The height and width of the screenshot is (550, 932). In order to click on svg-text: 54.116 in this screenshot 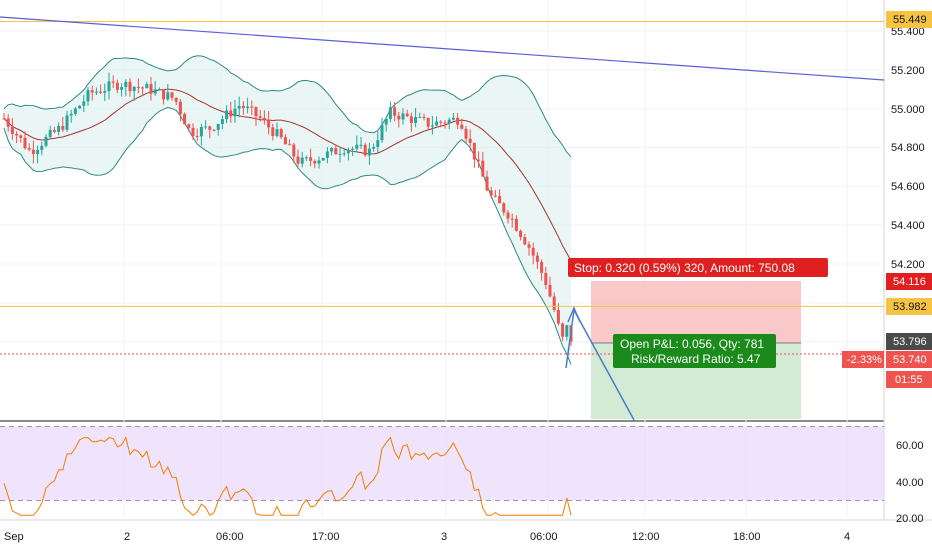, I will do `click(909, 282)`.